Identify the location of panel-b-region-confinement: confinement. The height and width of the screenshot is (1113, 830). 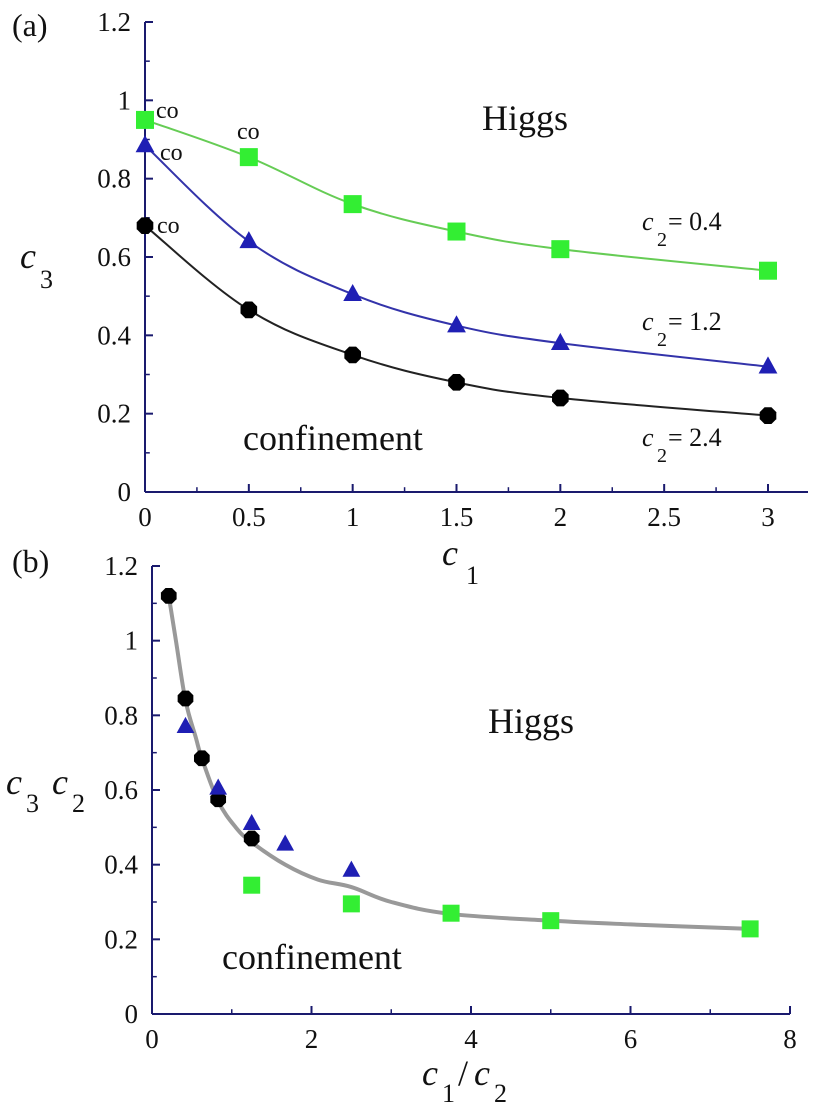
(312, 957).